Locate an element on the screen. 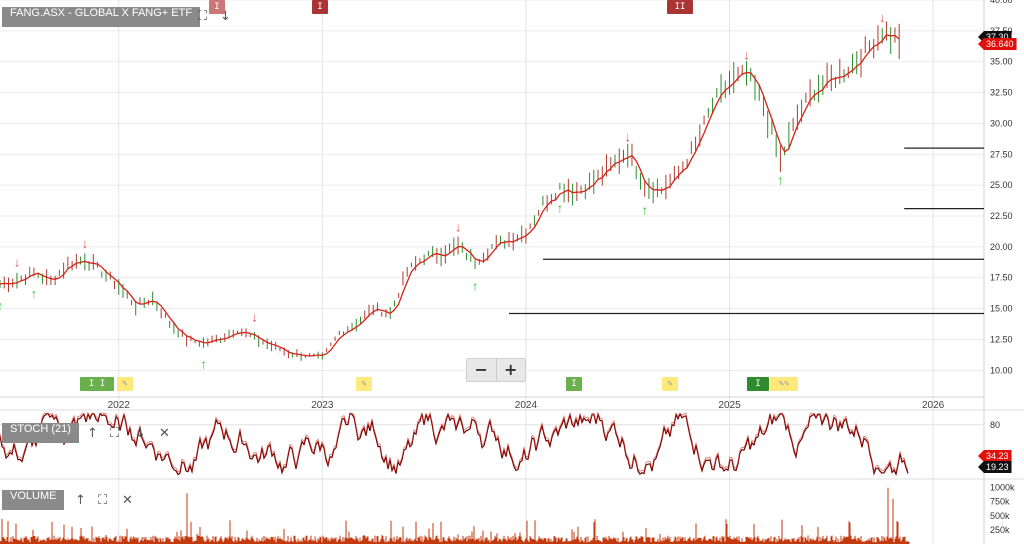  price-y-tick-label: 35.00 is located at coordinates (1001, 62).